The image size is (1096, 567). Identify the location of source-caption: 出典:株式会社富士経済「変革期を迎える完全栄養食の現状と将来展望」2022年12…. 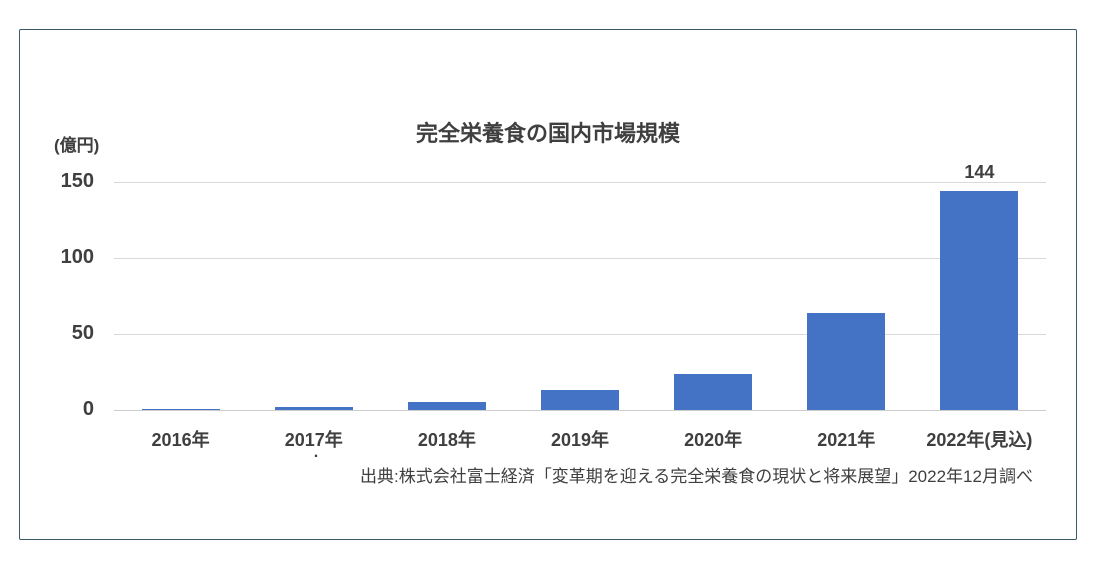
(696, 476).